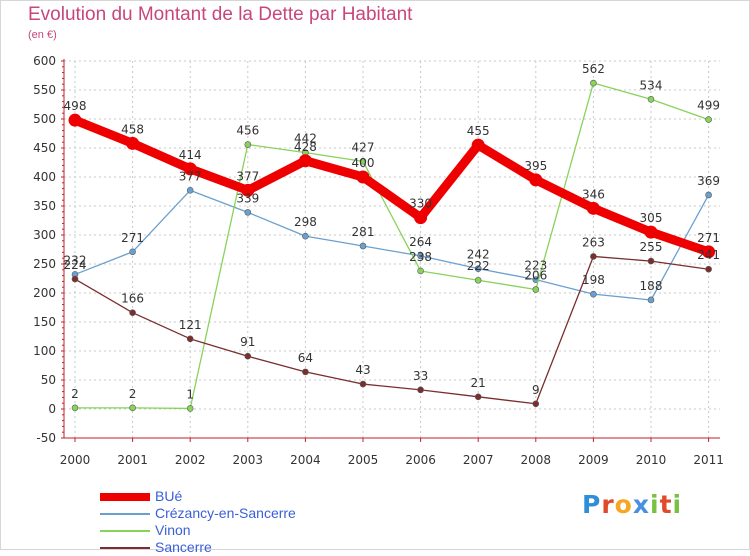 The height and width of the screenshot is (556, 750). Describe the element at coordinates (708, 181) in the screenshot. I see `data-label: 369` at that location.